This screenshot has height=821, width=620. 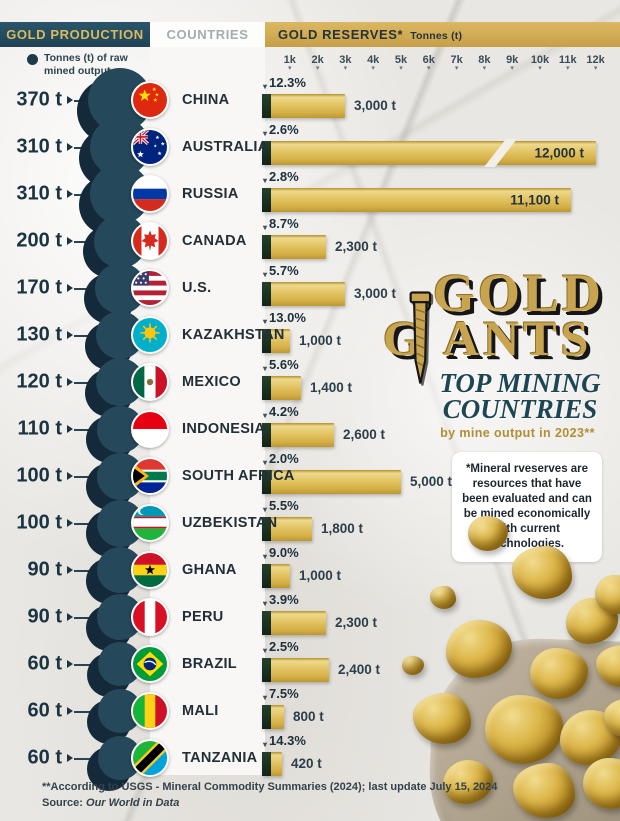 What do you see at coordinates (317, 60) in the screenshot?
I see `axis-tick-label: 2k` at bounding box center [317, 60].